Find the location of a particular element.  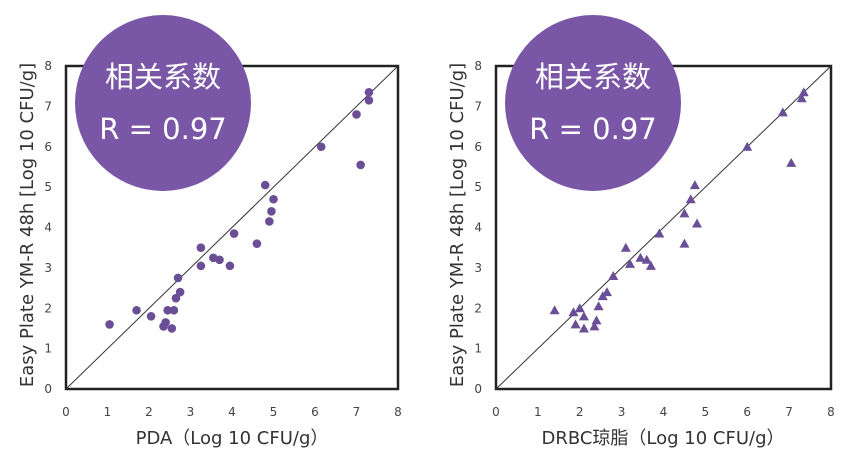

x-axis-title: PDA（Log 10 CFU/g） is located at coordinates (232, 438).